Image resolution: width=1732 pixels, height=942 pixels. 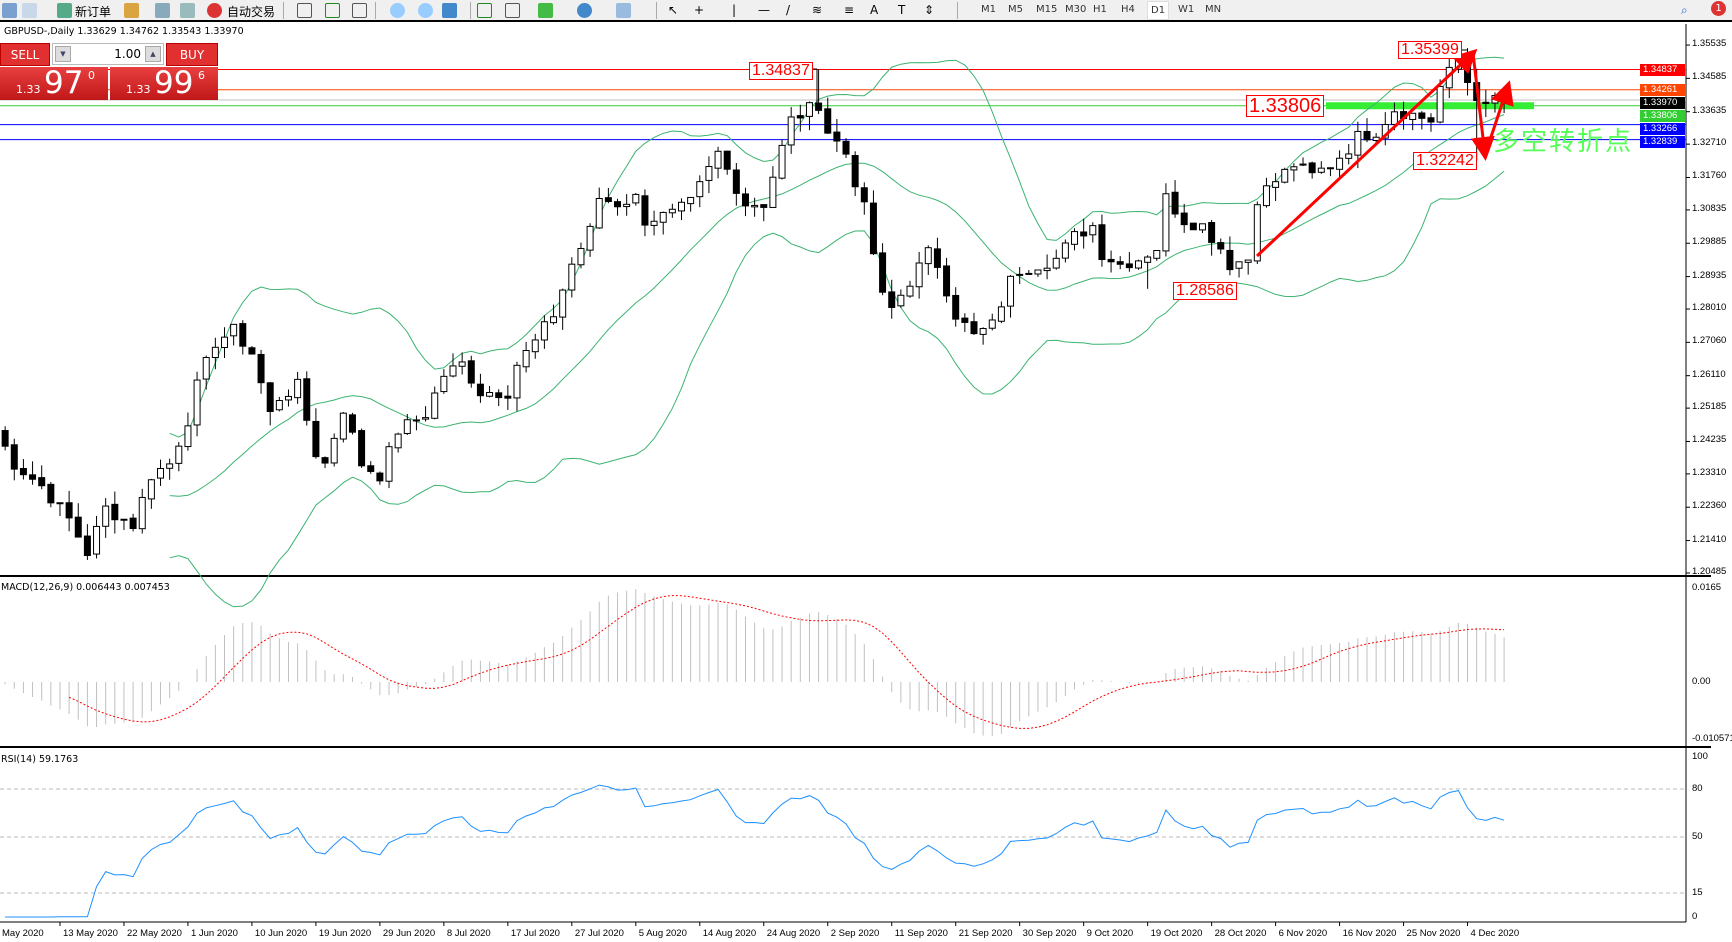 I want to click on lot-decrease-icon: ▼, so click(x=63, y=54).